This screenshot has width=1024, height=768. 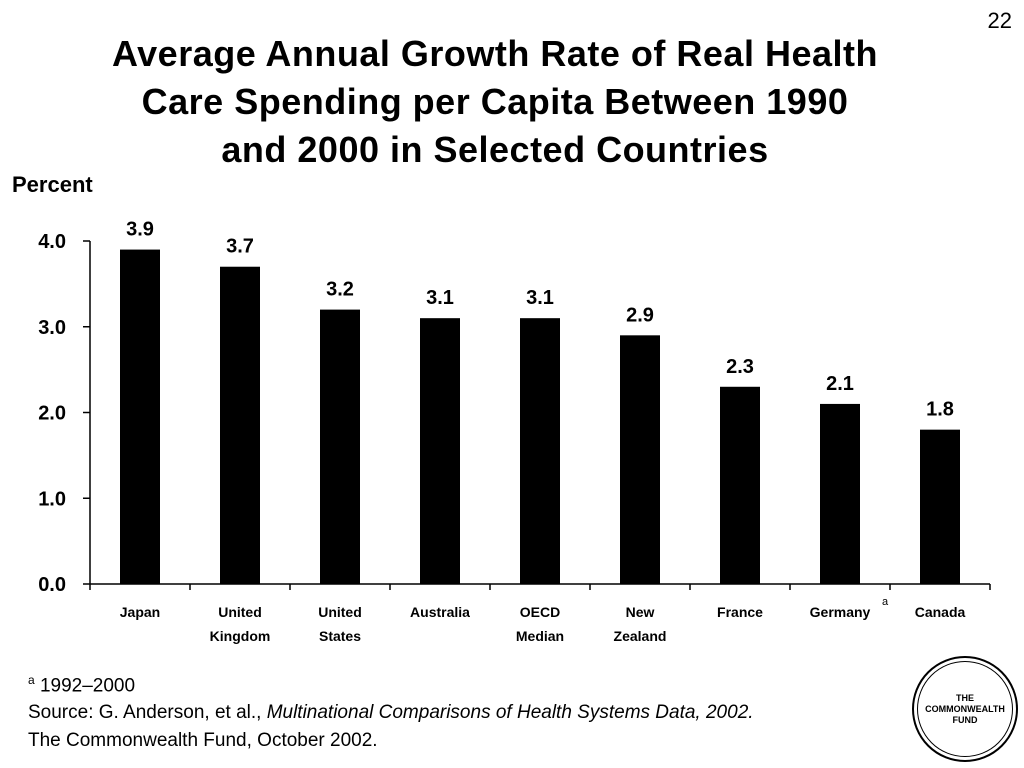 I want to click on logo-line-3: FUND, so click(x=965, y=719).